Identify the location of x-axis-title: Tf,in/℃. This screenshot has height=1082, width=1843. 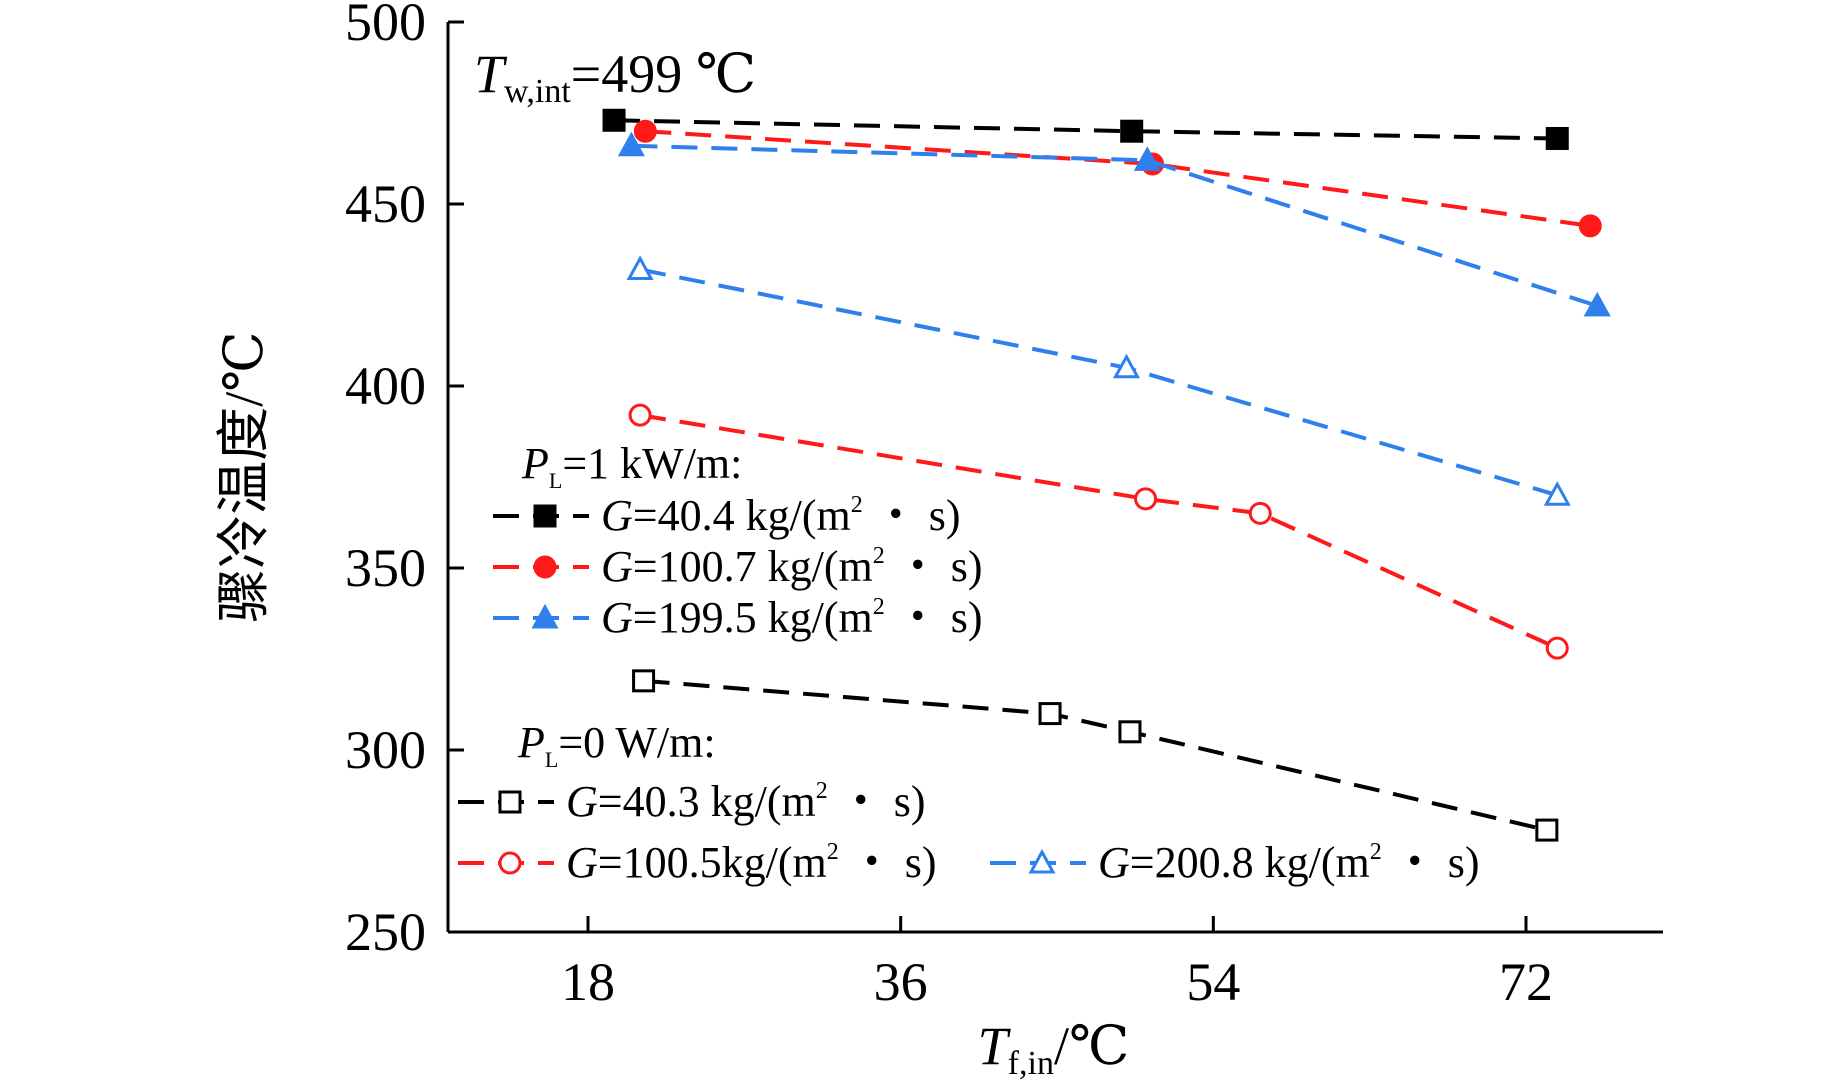
(1054, 1049).